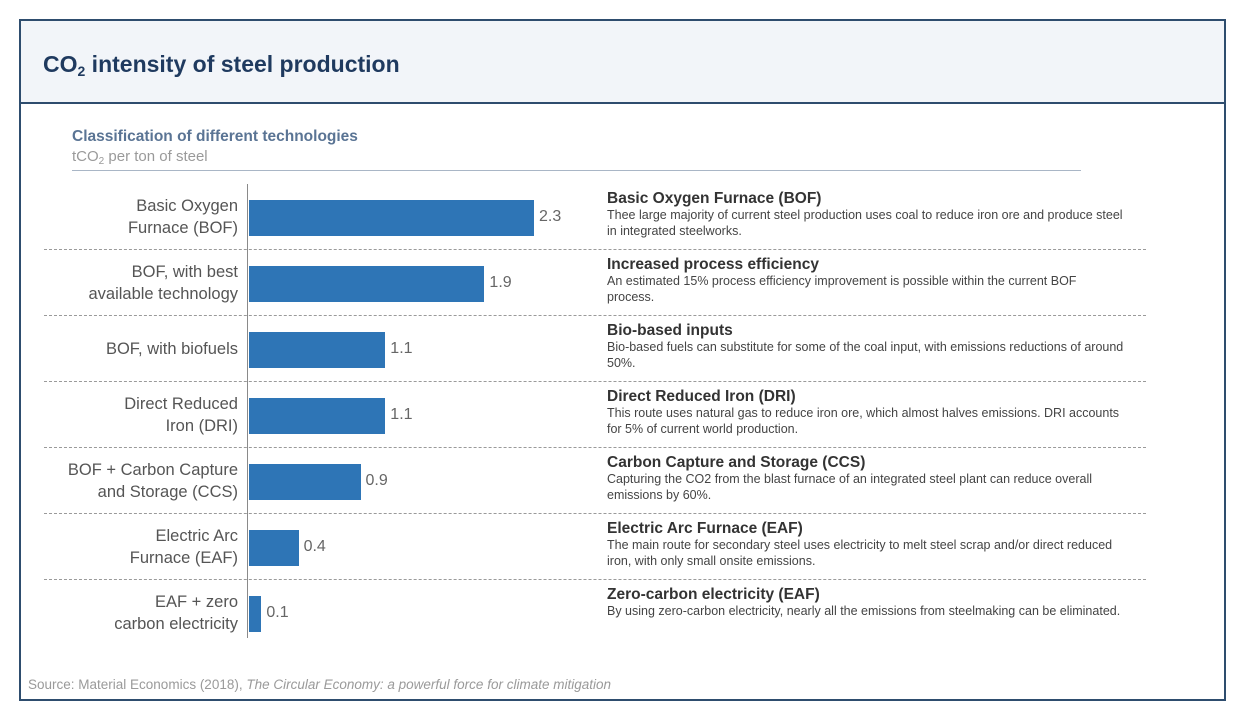 The image size is (1240, 716). Describe the element at coordinates (181, 415) in the screenshot. I see `category-label: Direct Reduced Iron (DRI)` at that location.